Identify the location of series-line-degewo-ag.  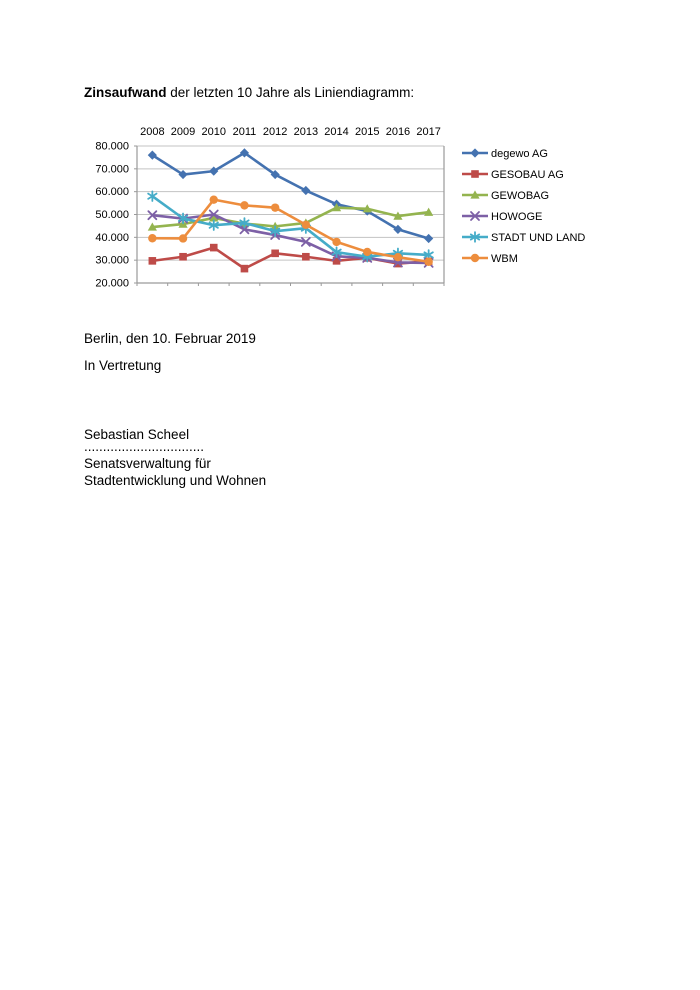
(290, 195).